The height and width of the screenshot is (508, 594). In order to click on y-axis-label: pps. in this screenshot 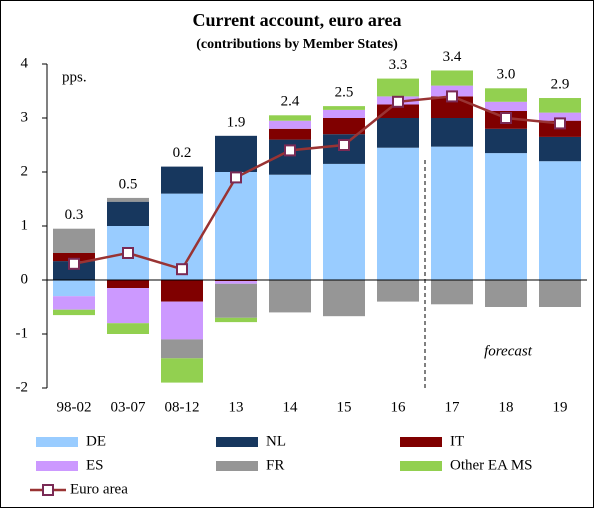, I will do `click(74, 77)`.